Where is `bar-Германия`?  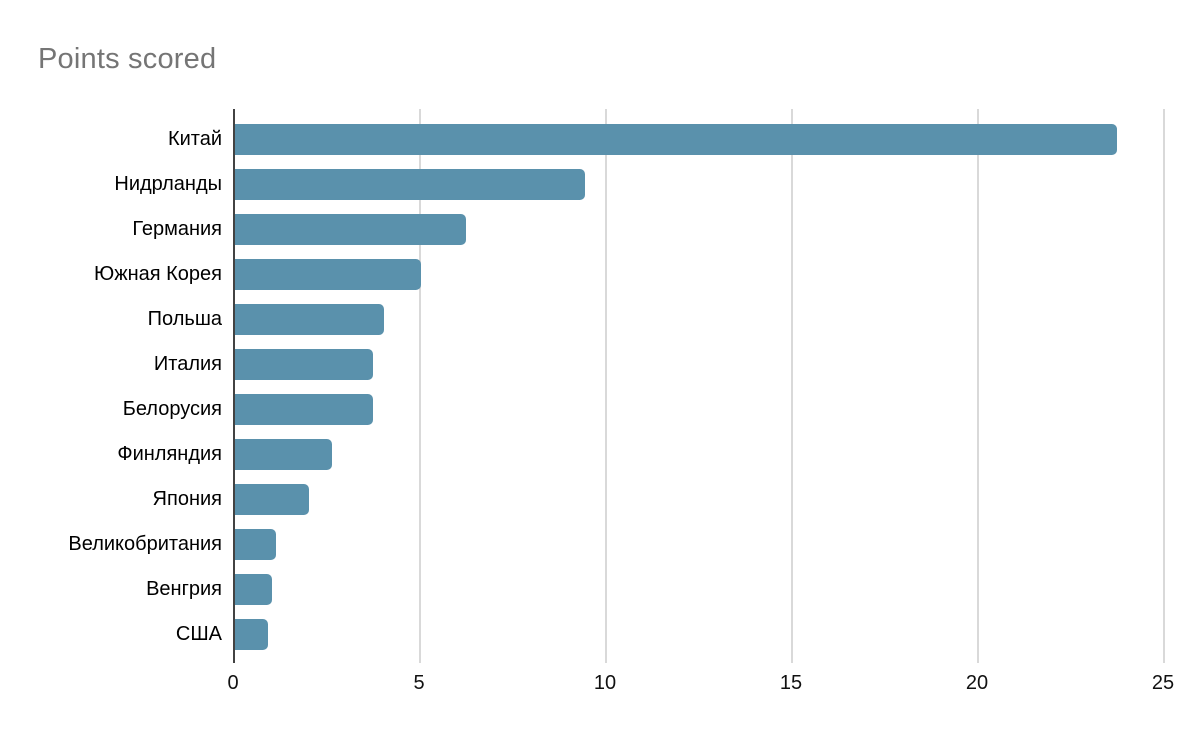
bar-Германия is located at coordinates (350, 229).